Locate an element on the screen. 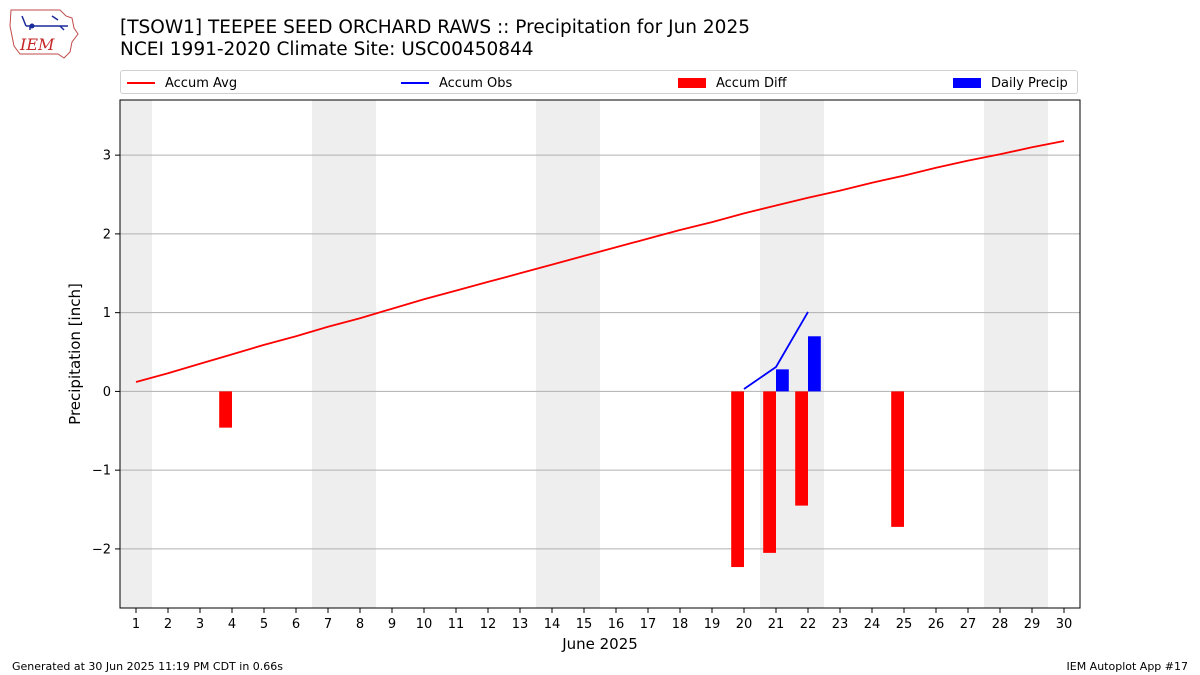 The height and width of the screenshot is (675, 1200). iem-logo: IEM is located at coordinates (44, 34).